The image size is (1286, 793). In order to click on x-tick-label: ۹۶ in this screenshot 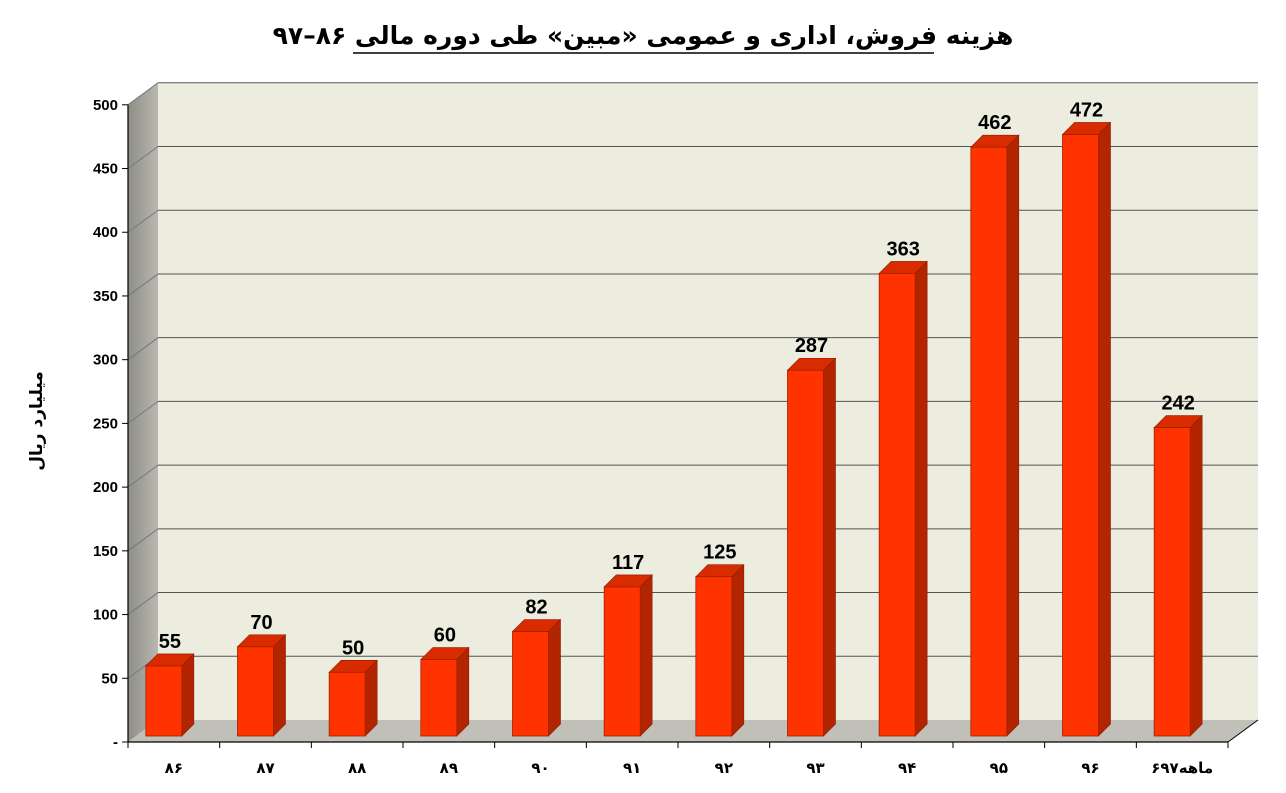, I will do `click(1090, 768)`.